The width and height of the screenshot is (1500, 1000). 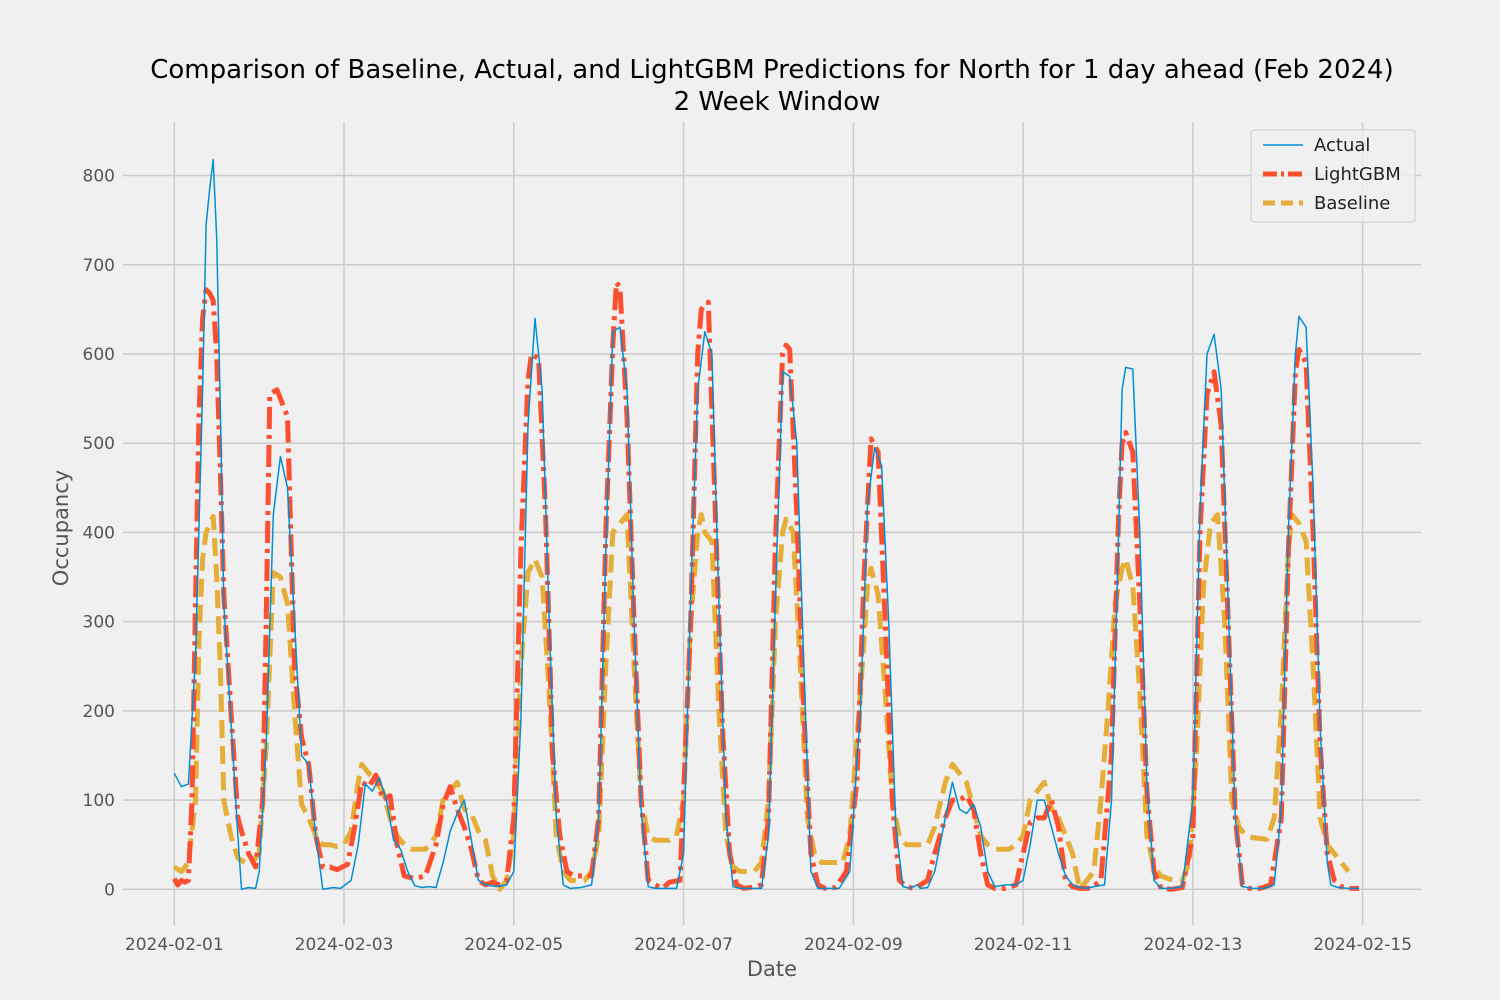 I want to click on x-tick-label: 2024-02-13, so click(x=1192, y=945).